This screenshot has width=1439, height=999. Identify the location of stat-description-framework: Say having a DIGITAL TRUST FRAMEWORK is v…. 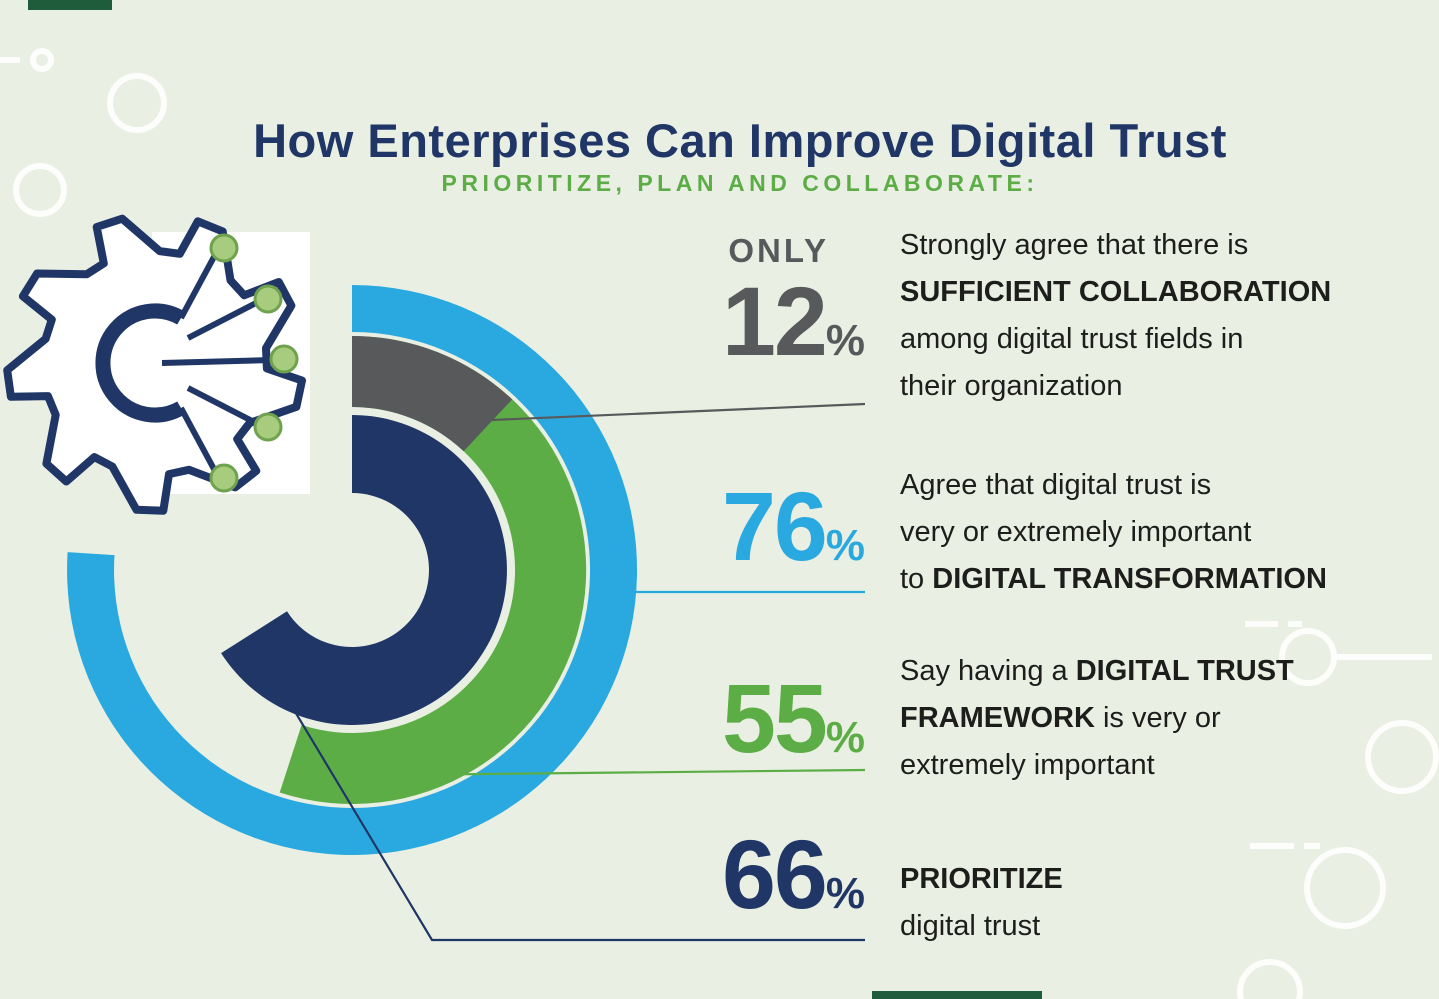
(1097, 718).